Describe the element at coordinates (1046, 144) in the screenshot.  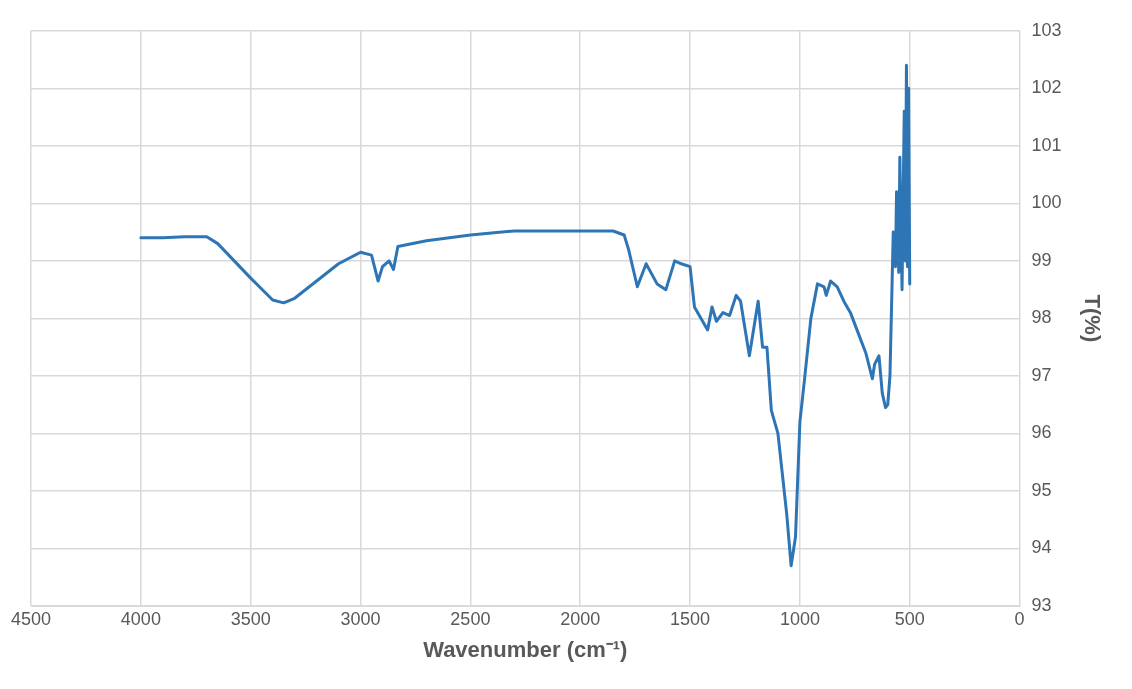
I see `y-tick-label: 101` at that location.